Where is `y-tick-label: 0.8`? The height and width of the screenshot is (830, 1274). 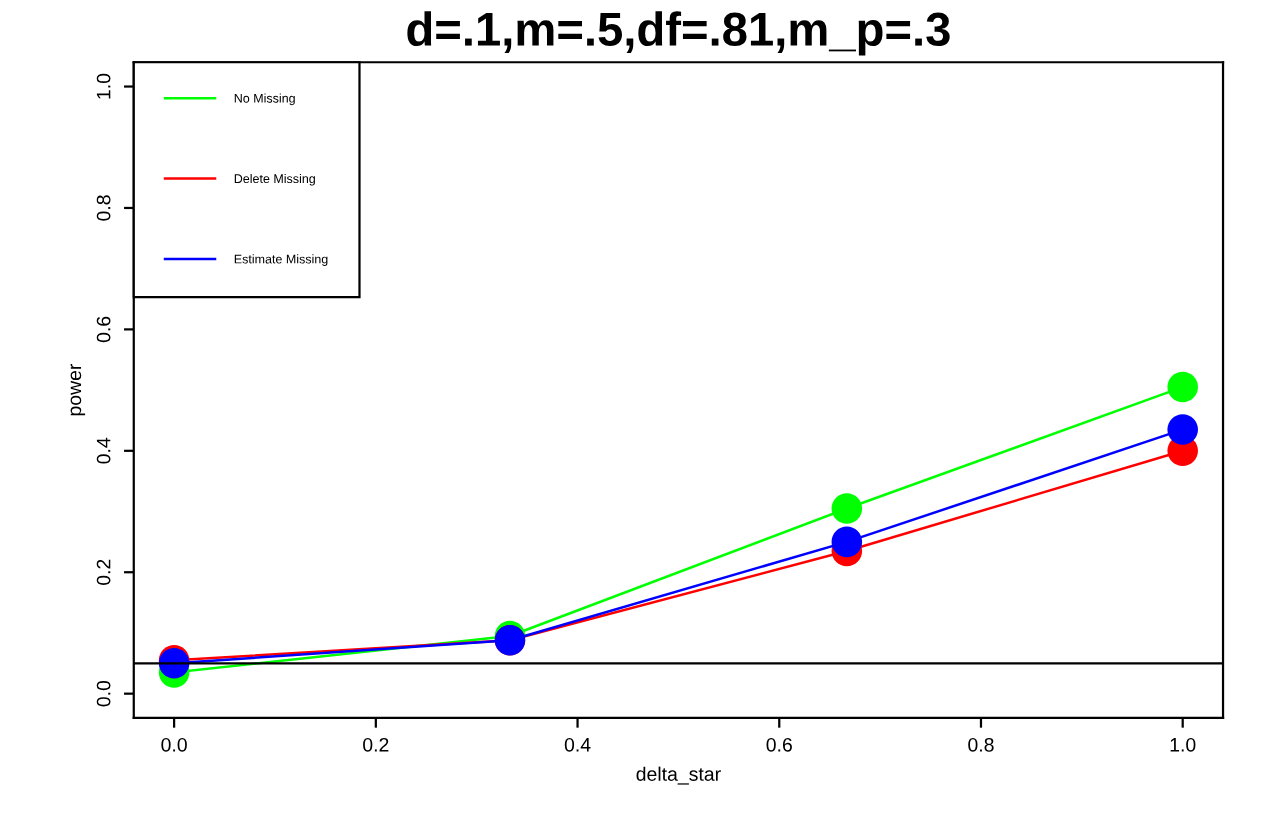
y-tick-label: 0.8 is located at coordinates (103, 208).